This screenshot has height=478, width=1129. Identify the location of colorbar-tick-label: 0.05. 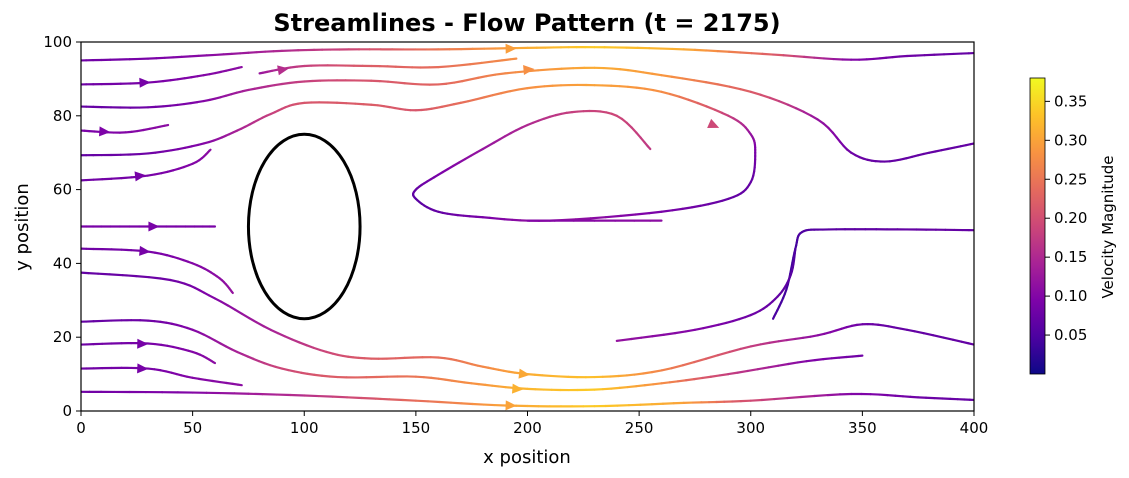
(1070, 335).